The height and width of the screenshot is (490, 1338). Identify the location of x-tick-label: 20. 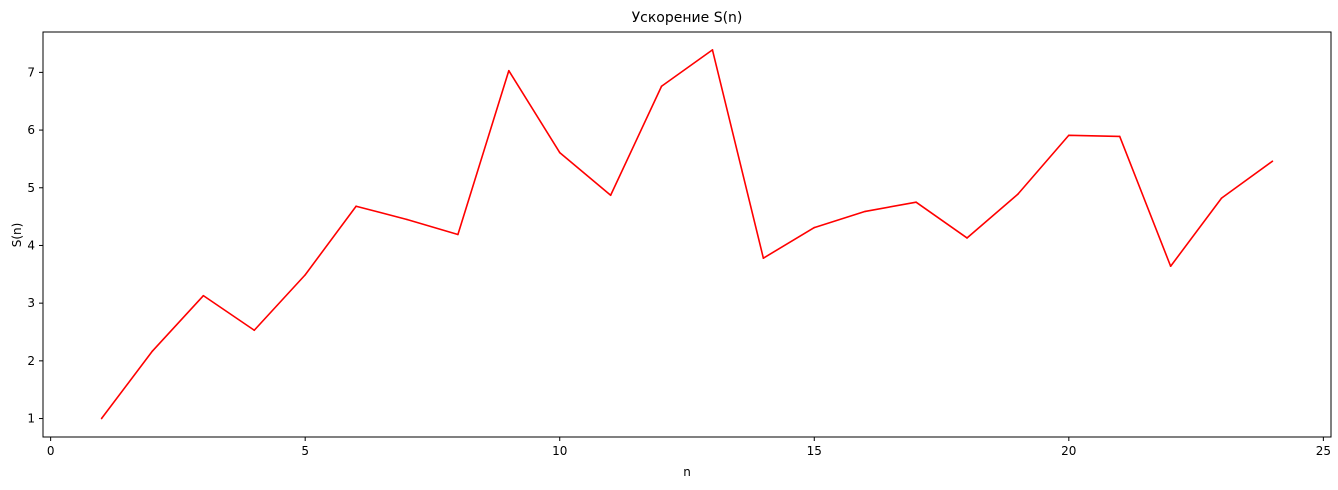
(1068, 451).